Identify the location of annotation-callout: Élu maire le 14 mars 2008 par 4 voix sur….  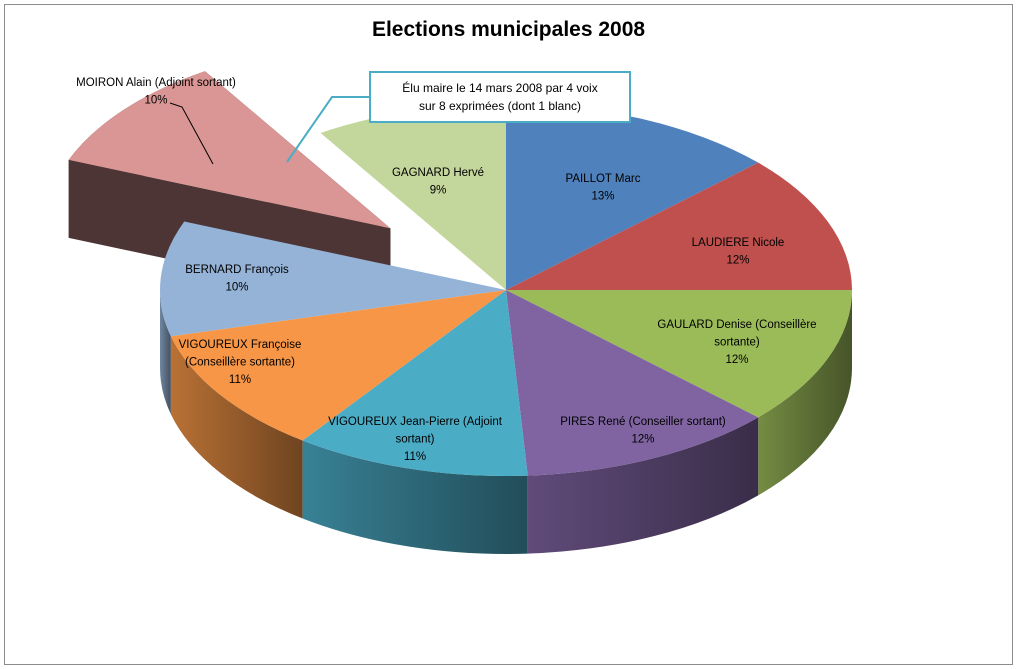
(500, 97).